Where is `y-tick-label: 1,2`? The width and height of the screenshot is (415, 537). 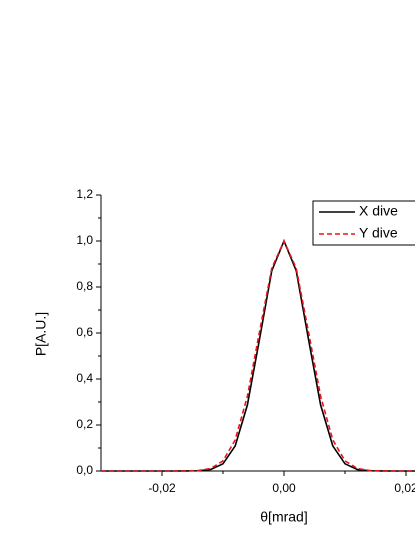
y-tick-label: 1,2 is located at coordinates (84, 194).